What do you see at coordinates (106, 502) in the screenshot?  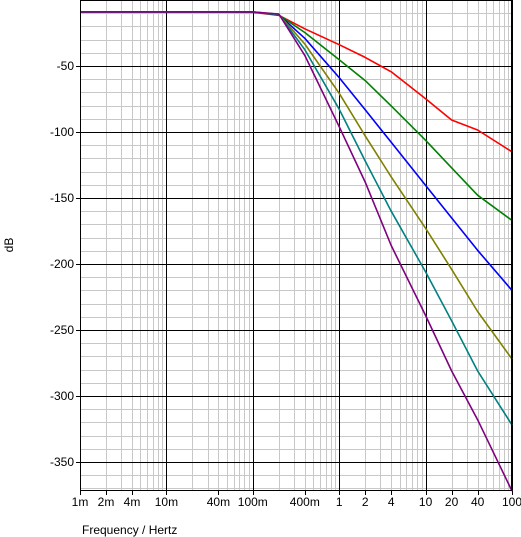 I see `x-tick-label: 2m` at bounding box center [106, 502].